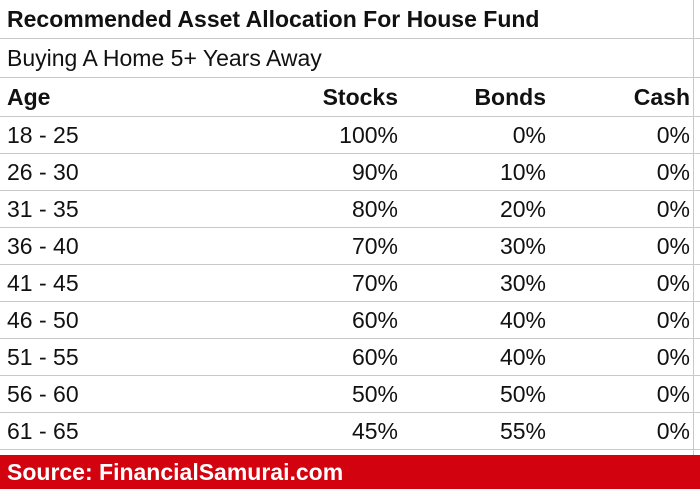 This screenshot has width=700, height=500. I want to click on source-text: Source: FinancialSamurai.com, so click(175, 471).